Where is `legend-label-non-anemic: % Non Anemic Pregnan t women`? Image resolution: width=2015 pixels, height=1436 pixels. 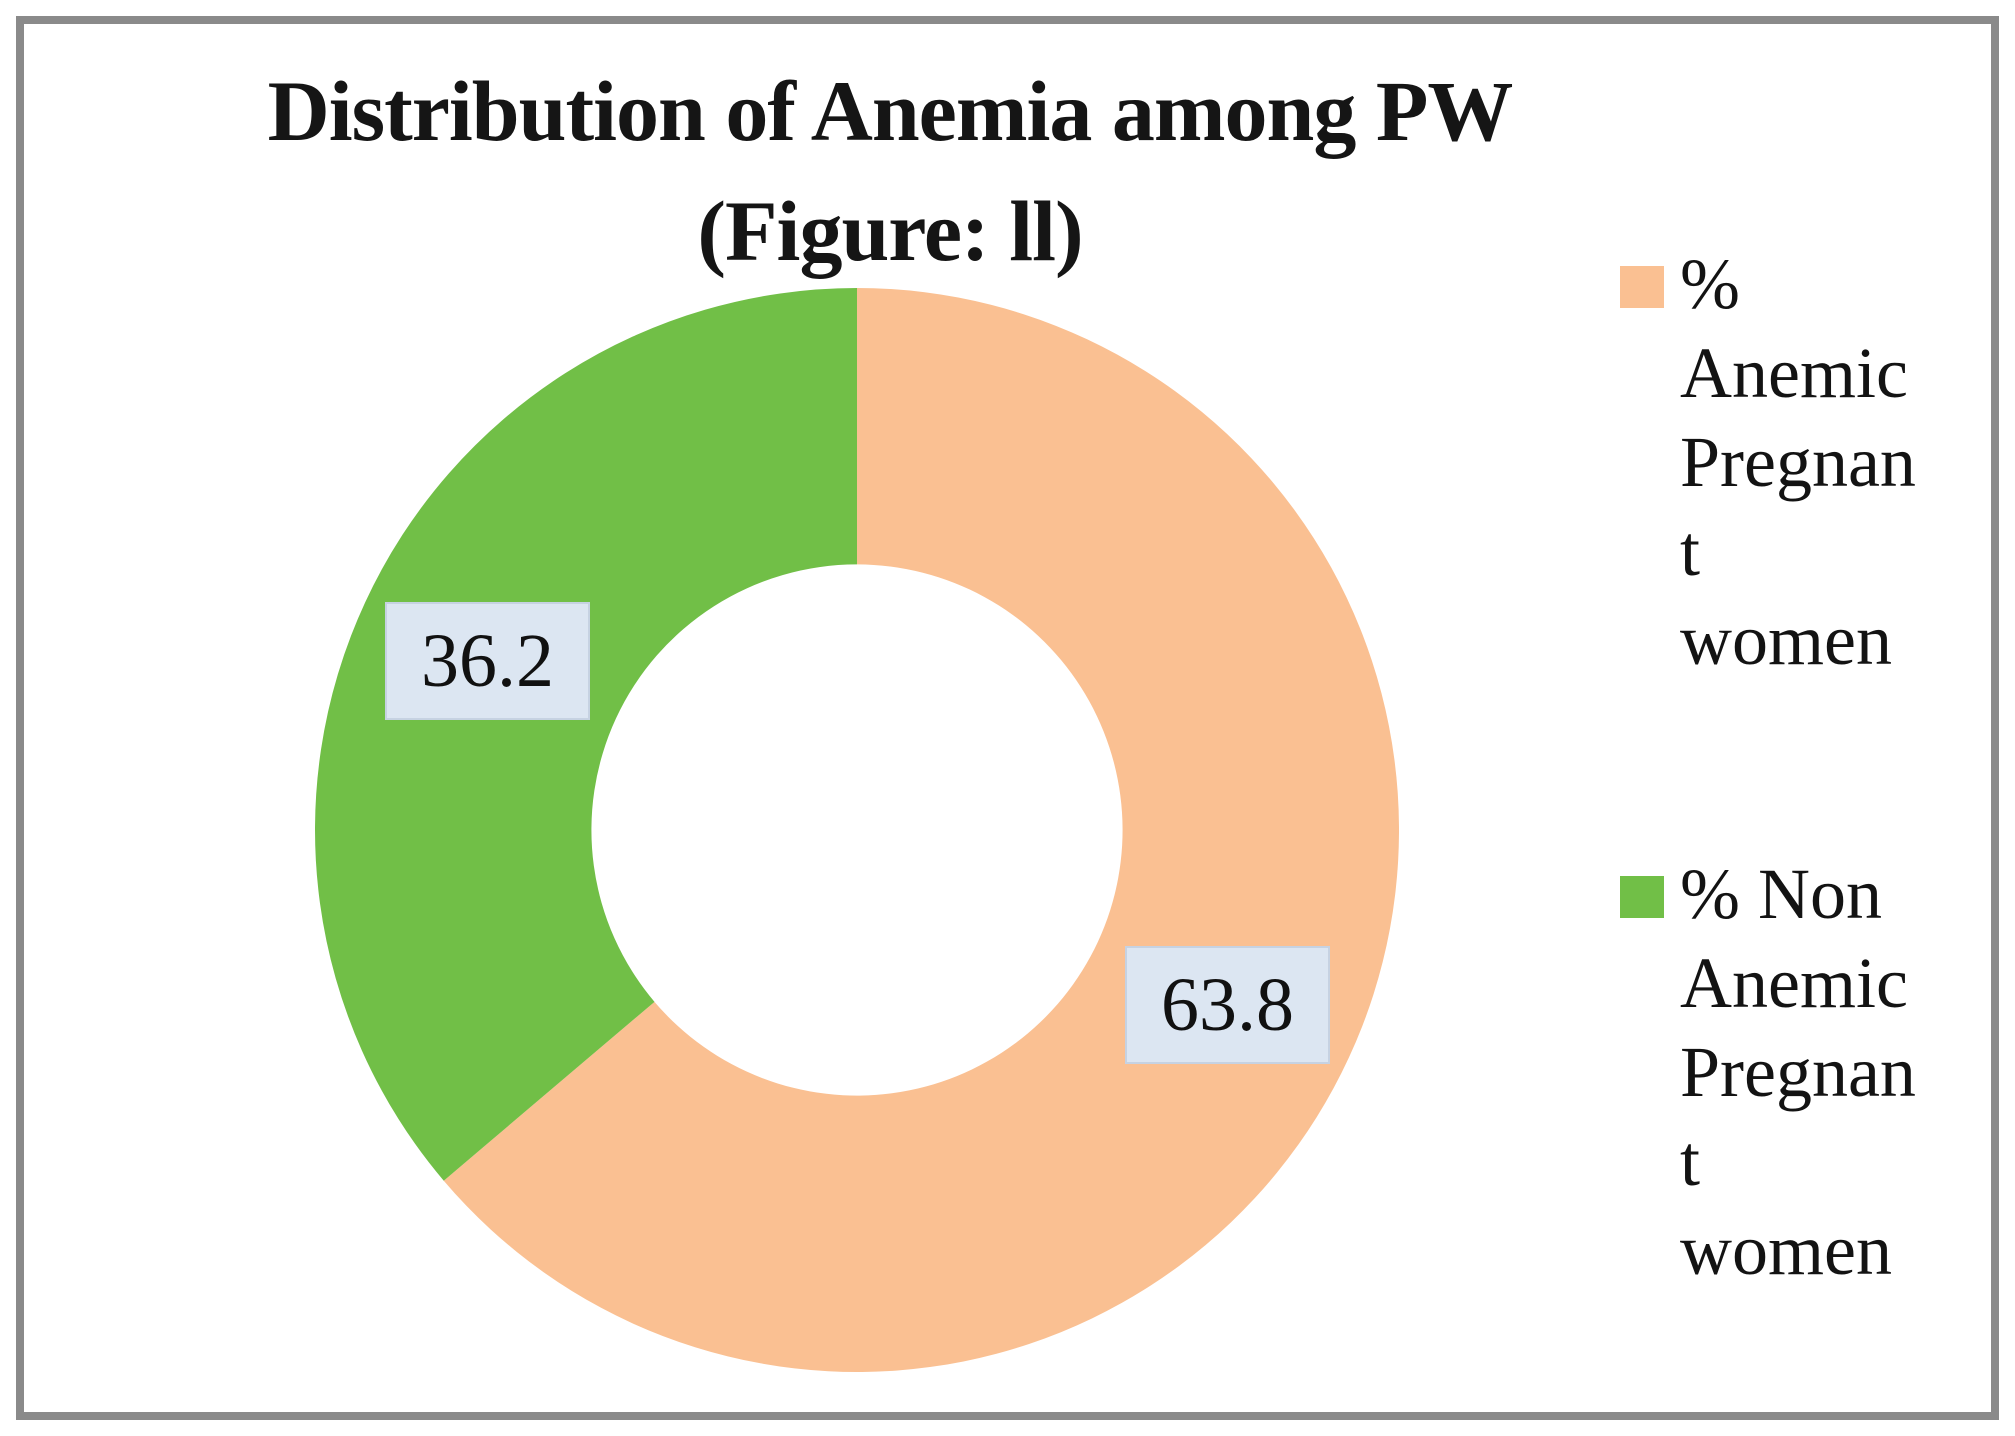
legend-label-non-anemic: % Non Anemic Pregnan t women is located at coordinates (1798, 1072).